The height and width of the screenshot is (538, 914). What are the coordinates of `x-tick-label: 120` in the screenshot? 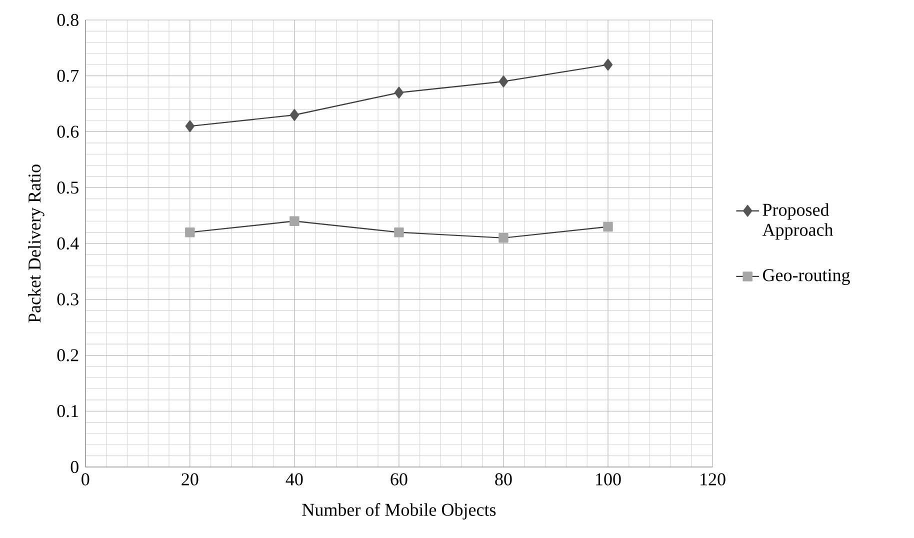 It's located at (713, 479).